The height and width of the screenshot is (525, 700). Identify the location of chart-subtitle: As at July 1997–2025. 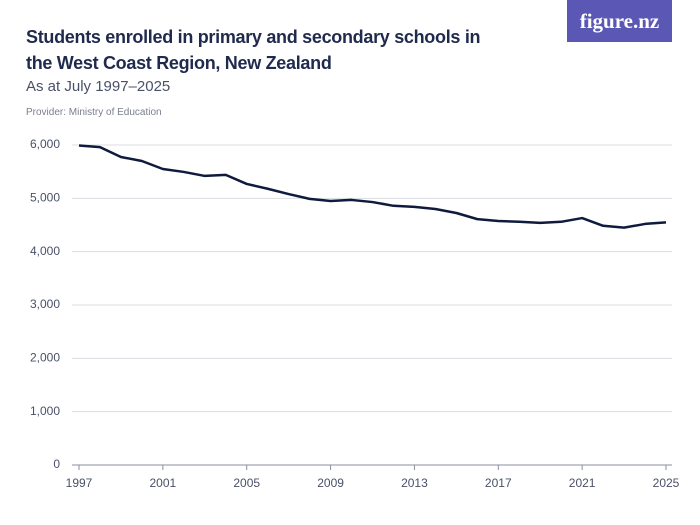
(98, 86).